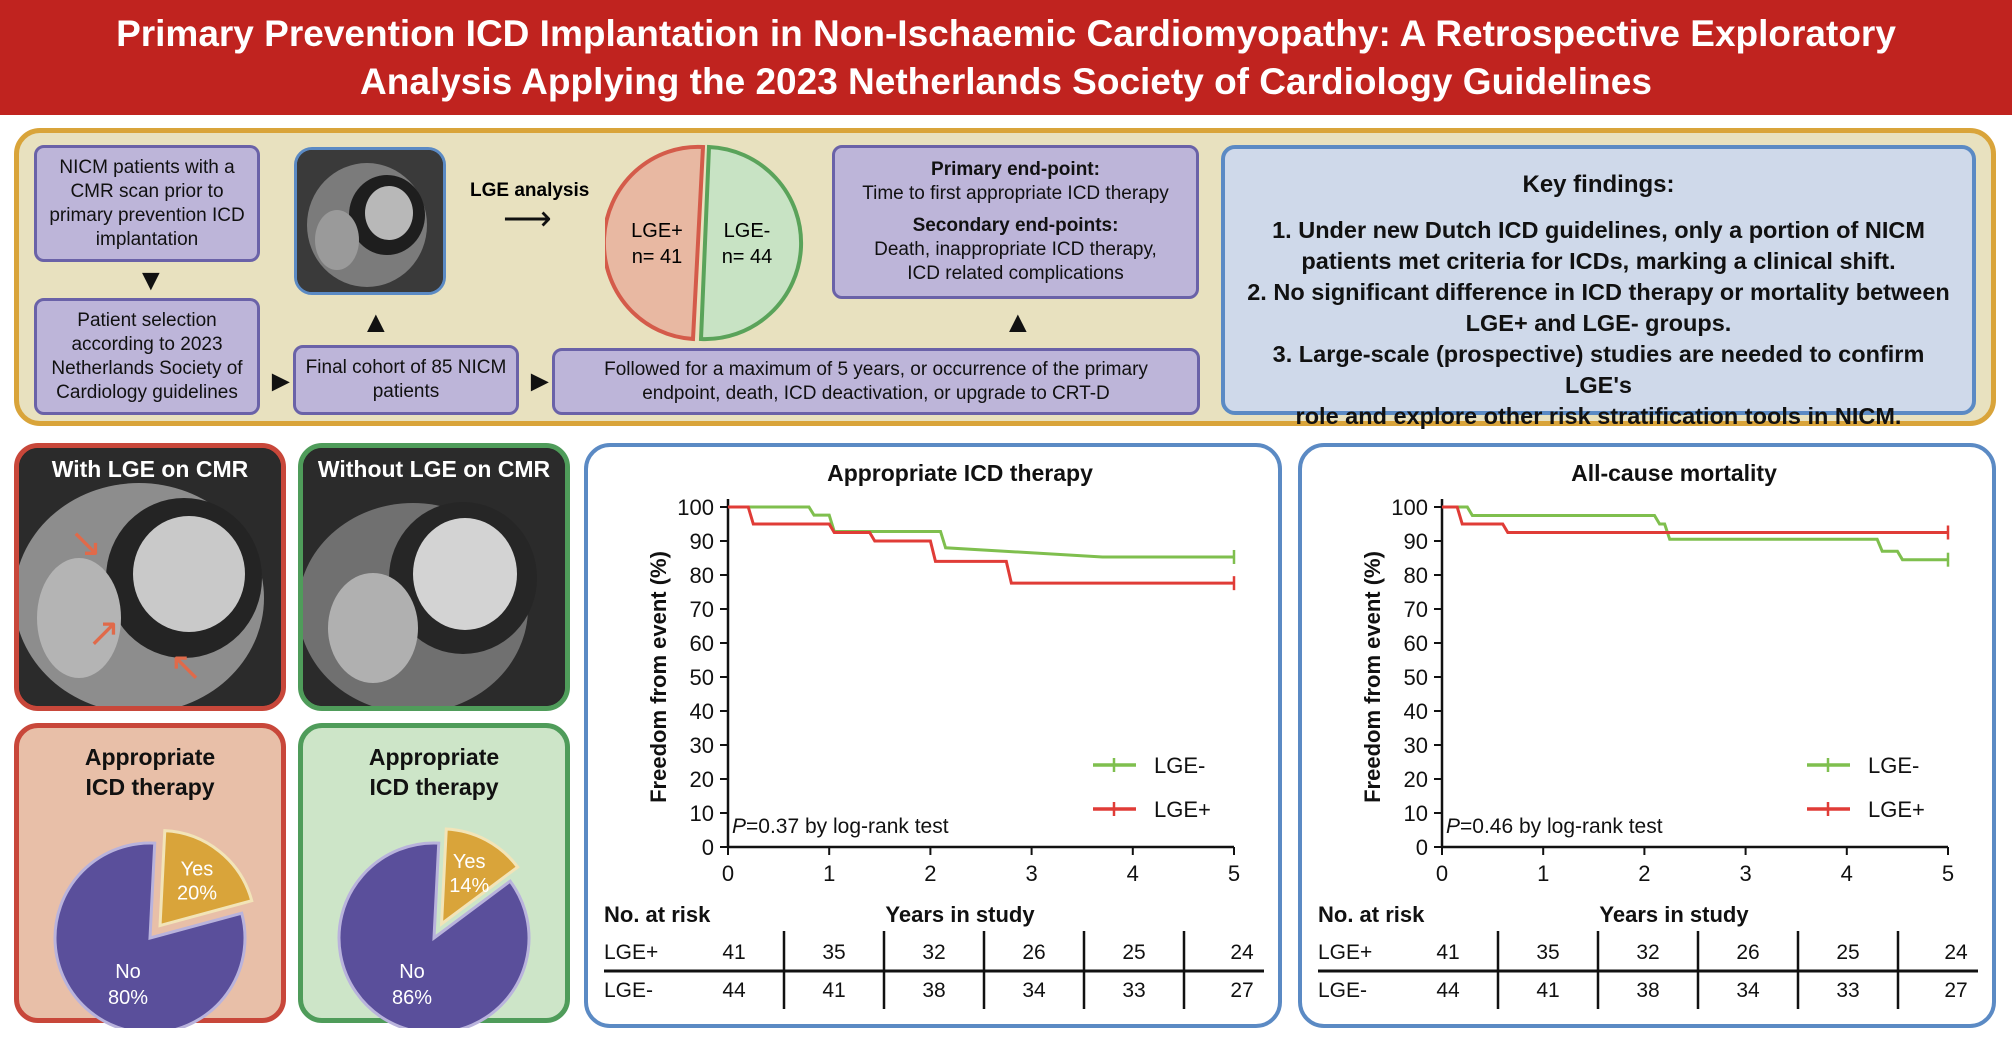 The height and width of the screenshot is (1041, 2012). What do you see at coordinates (1598, 184) in the screenshot?
I see `key-findings-title: Key findings:` at bounding box center [1598, 184].